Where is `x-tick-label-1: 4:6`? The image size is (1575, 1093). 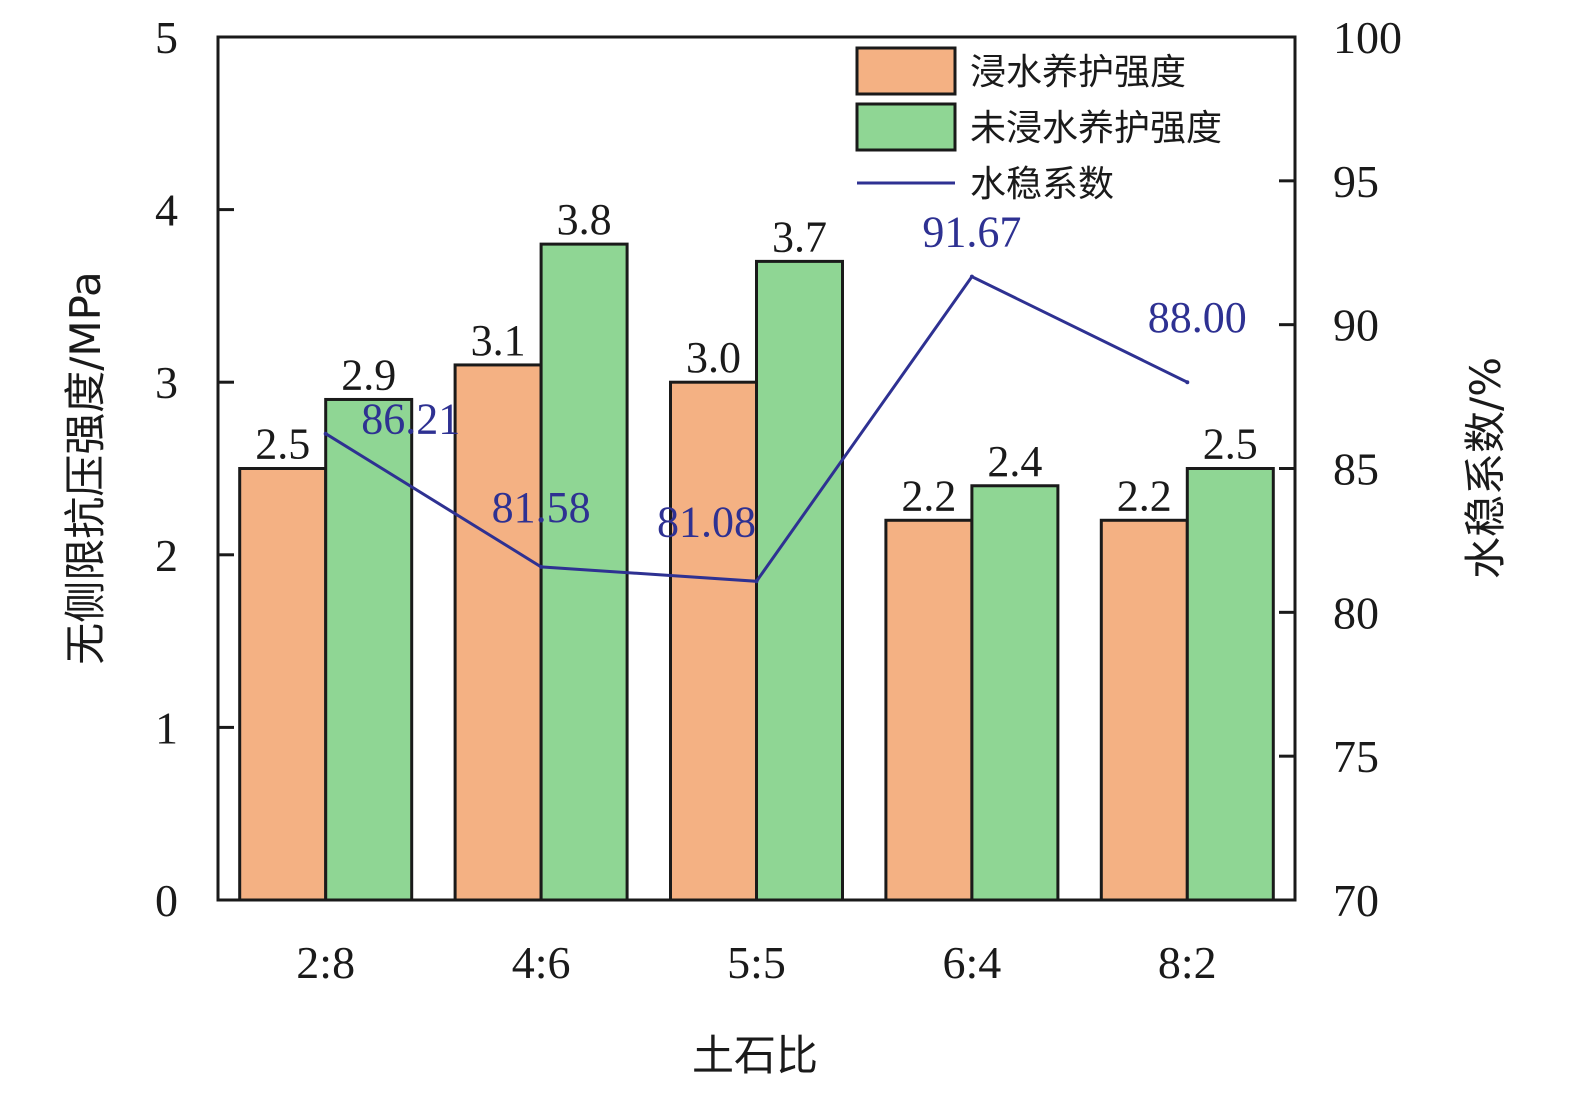
x-tick-label-1: 4:6 is located at coordinates (541, 962).